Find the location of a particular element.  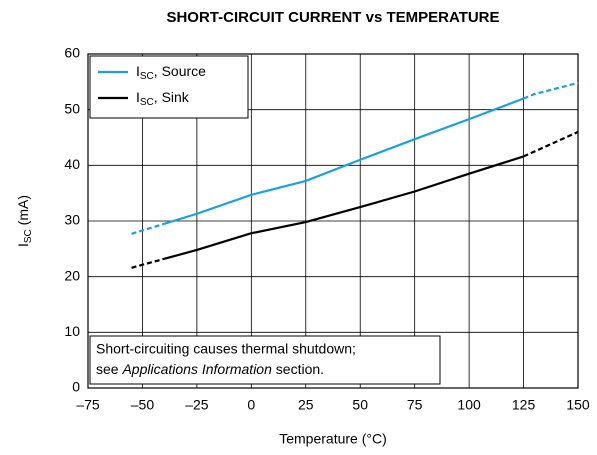

annotation-box is located at coordinates (265, 360).